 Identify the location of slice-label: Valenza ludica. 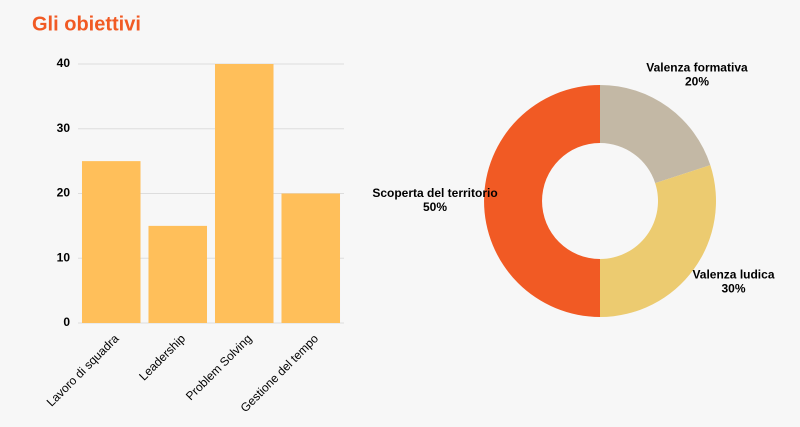
(733, 274).